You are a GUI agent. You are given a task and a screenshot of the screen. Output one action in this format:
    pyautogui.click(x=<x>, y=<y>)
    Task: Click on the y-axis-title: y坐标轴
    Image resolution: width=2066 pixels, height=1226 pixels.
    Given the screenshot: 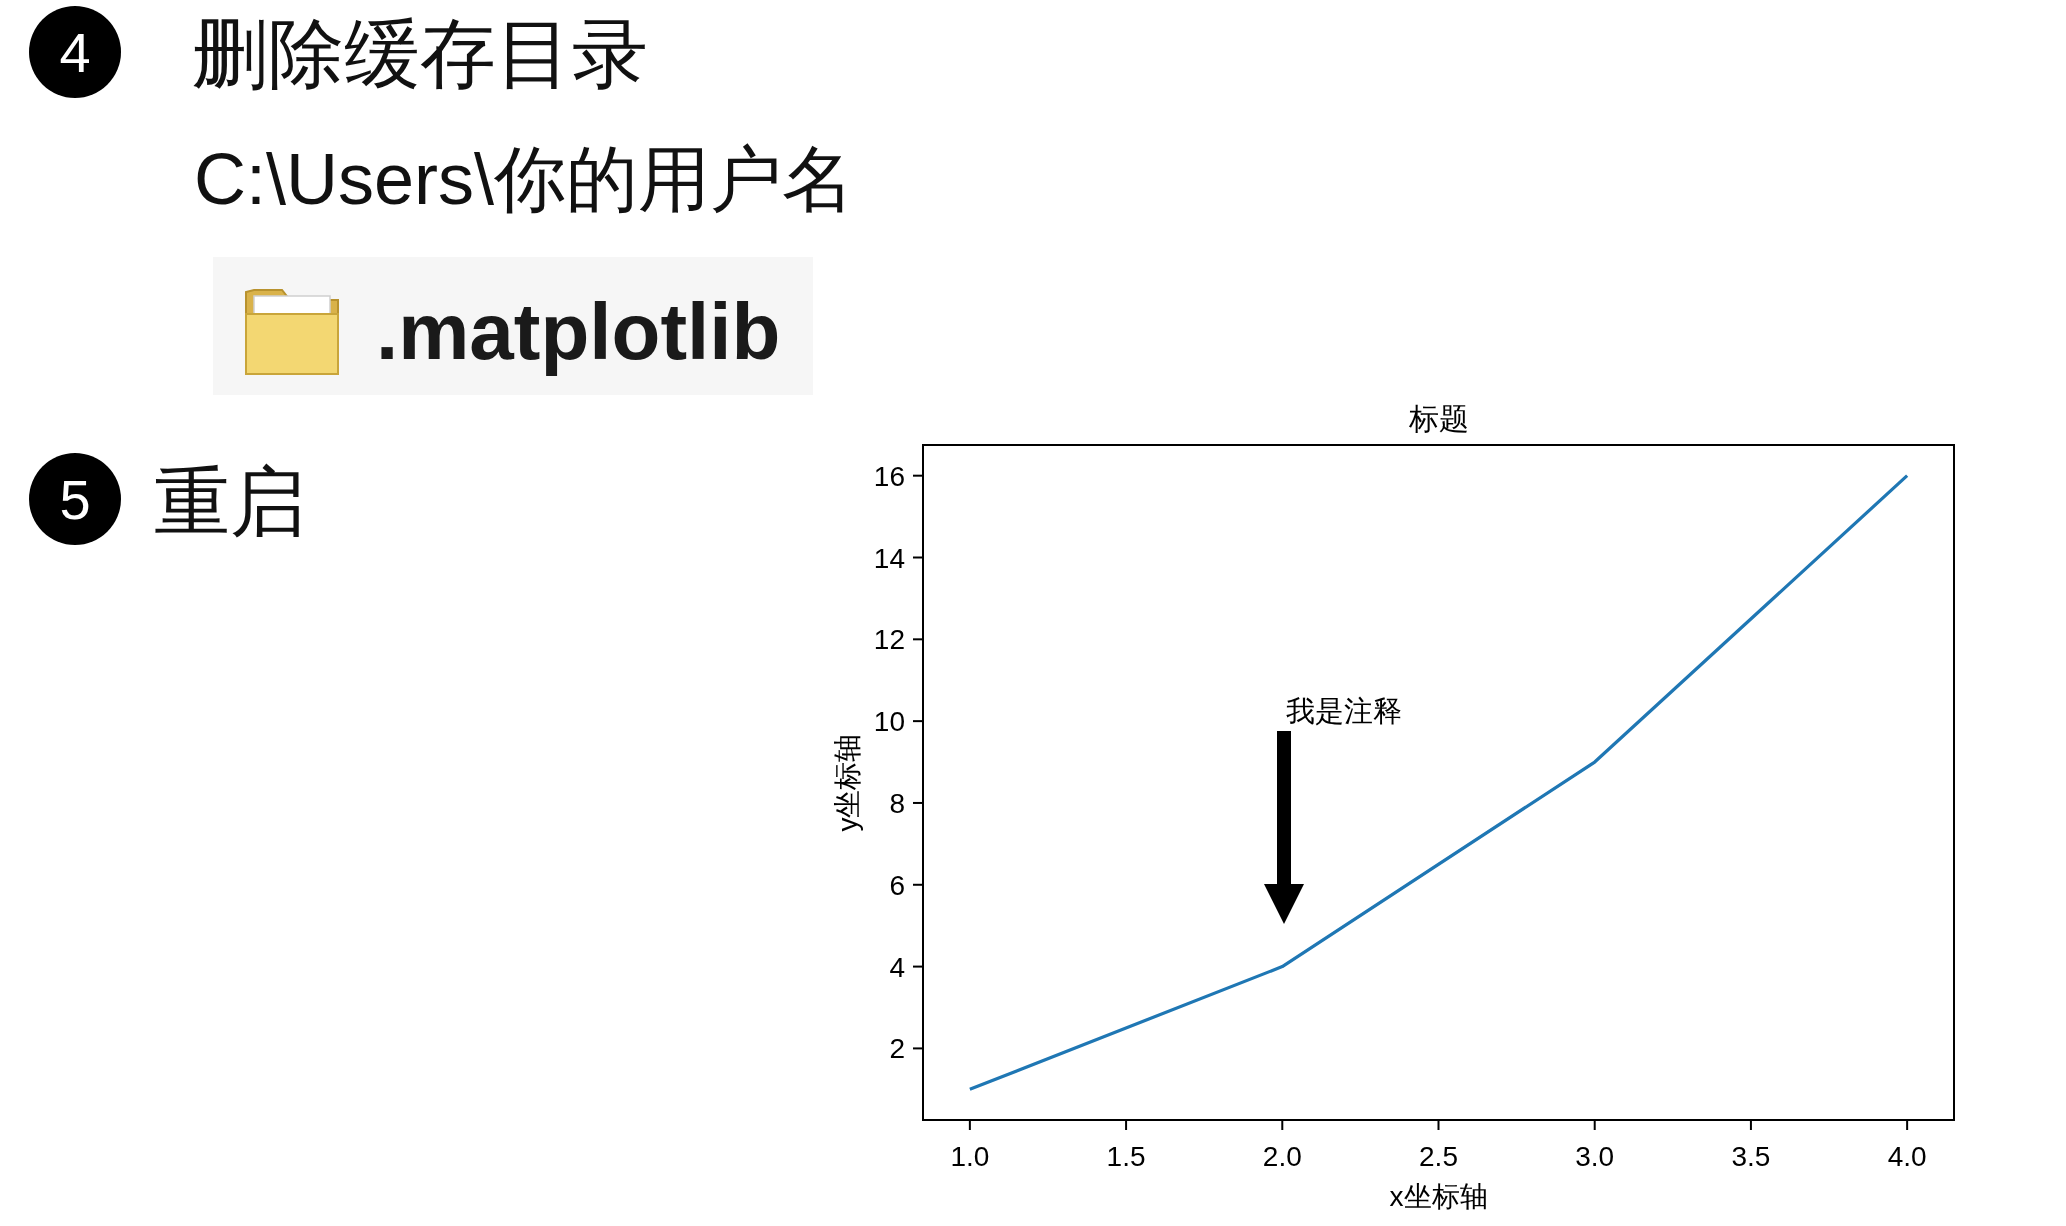 What is the action you would take?
    pyautogui.click(x=847, y=782)
    